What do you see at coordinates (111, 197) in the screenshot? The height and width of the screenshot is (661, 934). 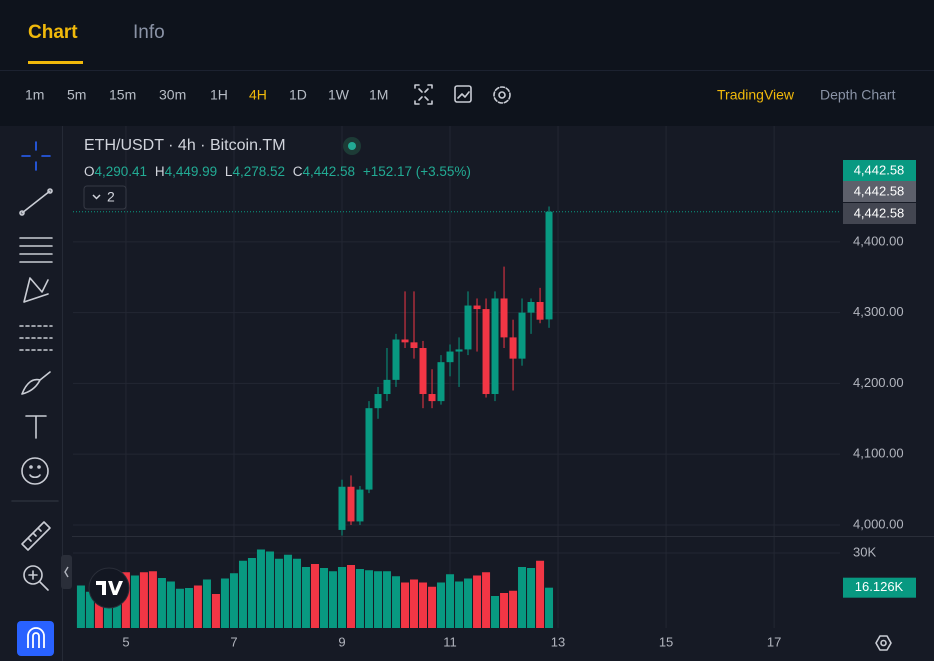 I see `indicator-count: 2` at bounding box center [111, 197].